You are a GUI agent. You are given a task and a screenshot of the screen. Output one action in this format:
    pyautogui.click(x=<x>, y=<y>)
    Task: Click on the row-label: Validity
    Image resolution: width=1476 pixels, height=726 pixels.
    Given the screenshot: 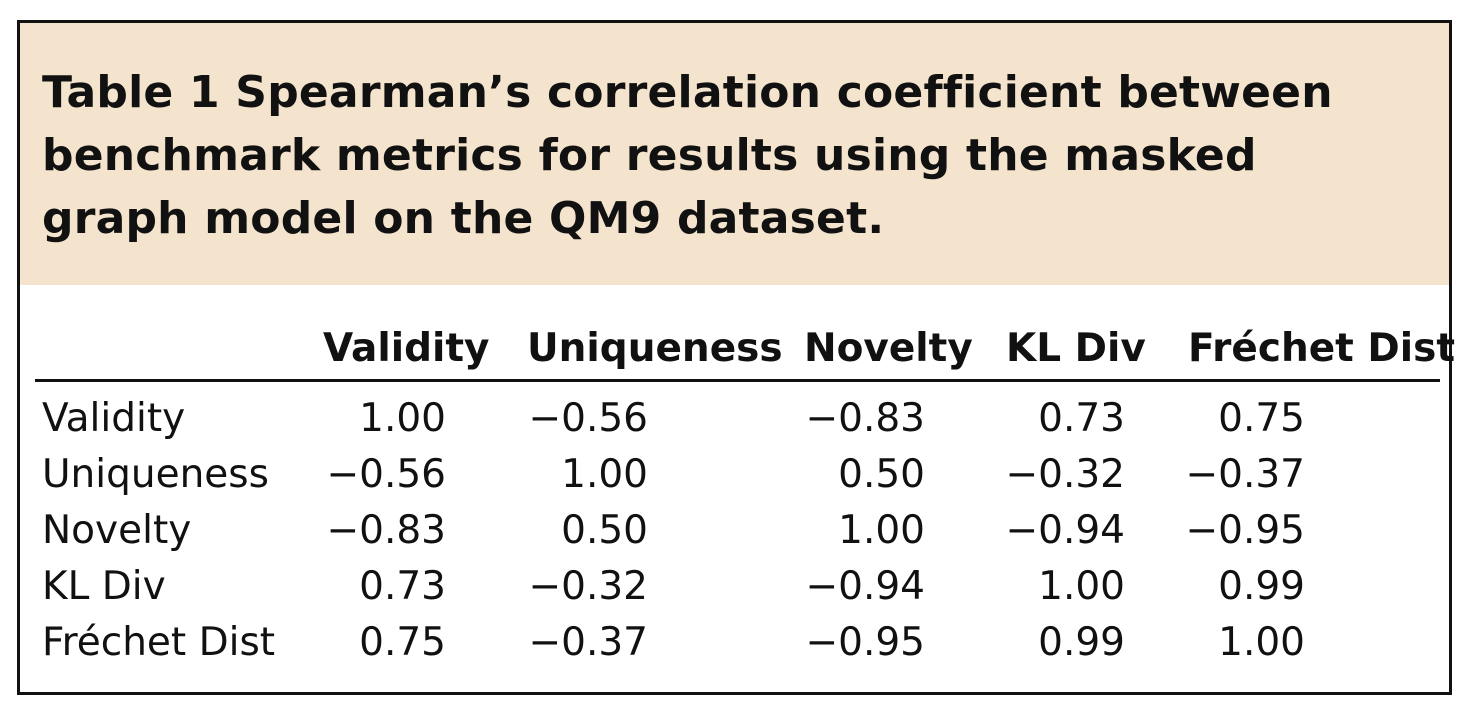 What is the action you would take?
    pyautogui.click(x=114, y=418)
    